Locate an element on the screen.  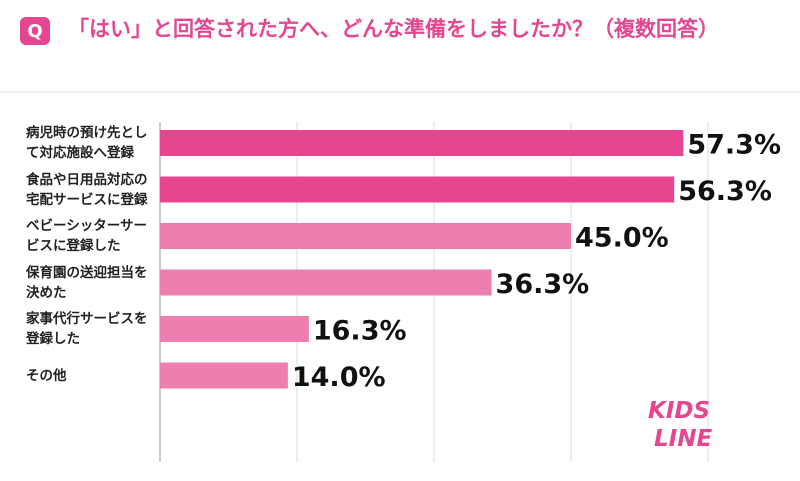
category-label: その他 is located at coordinates (46, 375).